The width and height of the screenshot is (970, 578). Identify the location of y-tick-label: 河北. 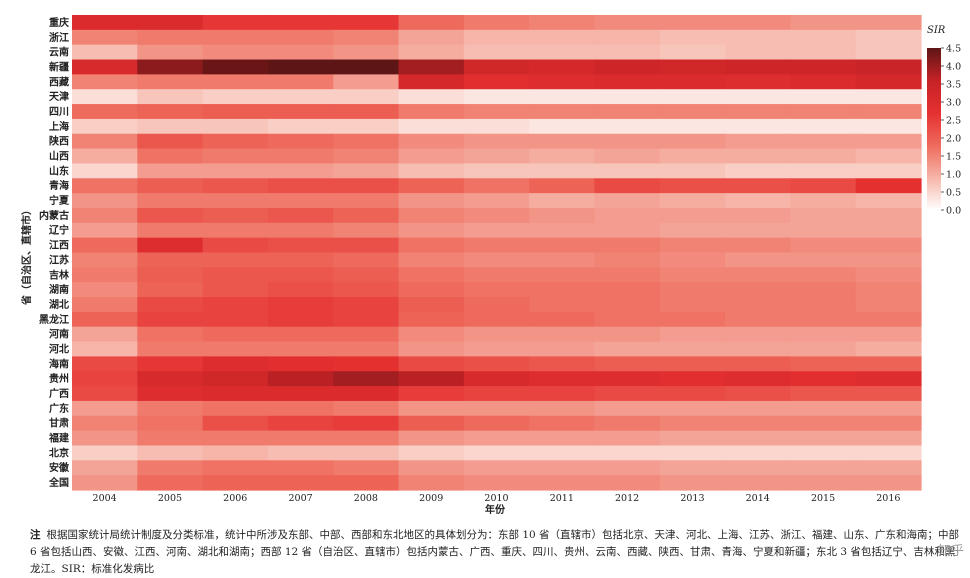
(59, 348).